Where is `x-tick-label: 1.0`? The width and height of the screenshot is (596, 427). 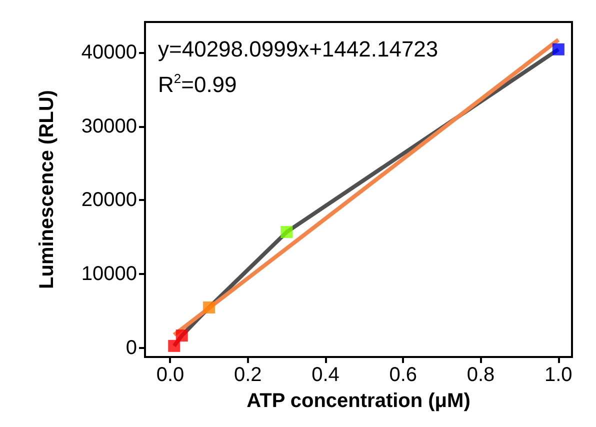
x-tick-label: 1.0 is located at coordinates (558, 375).